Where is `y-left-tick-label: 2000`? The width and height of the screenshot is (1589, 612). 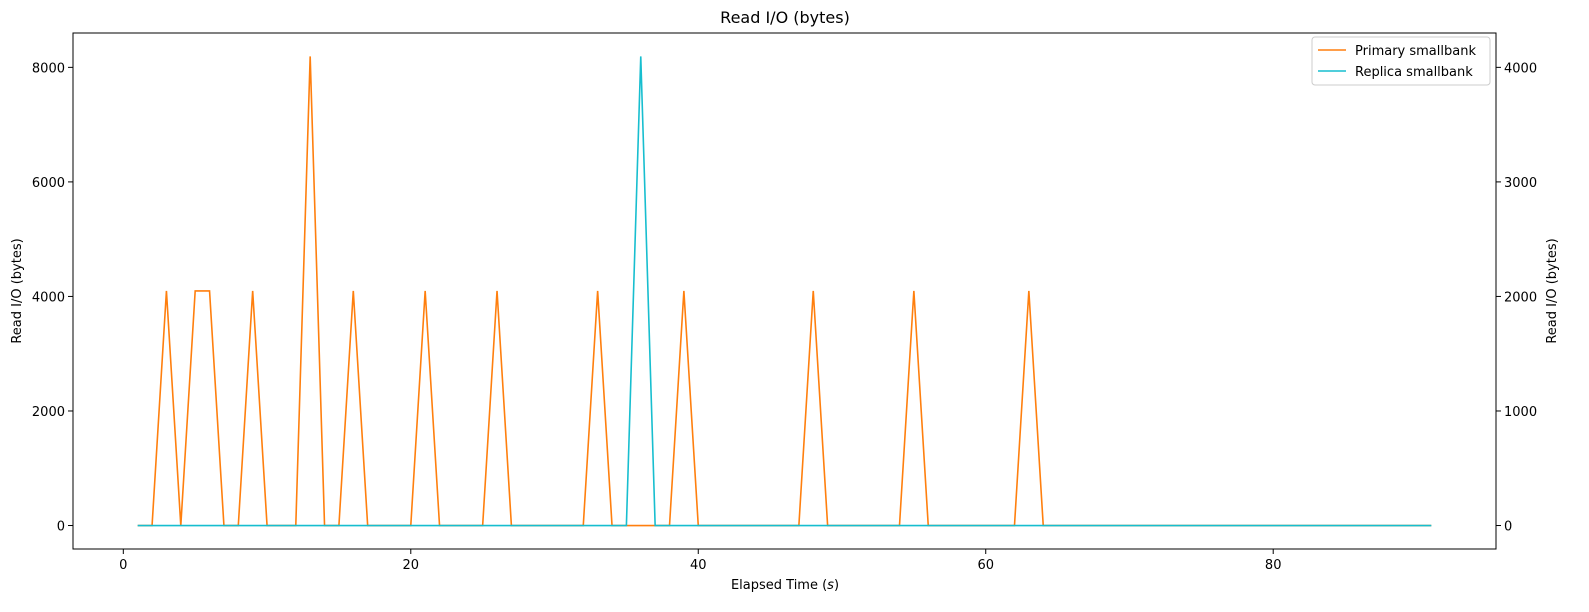
y-left-tick-label: 2000 is located at coordinates (48, 412).